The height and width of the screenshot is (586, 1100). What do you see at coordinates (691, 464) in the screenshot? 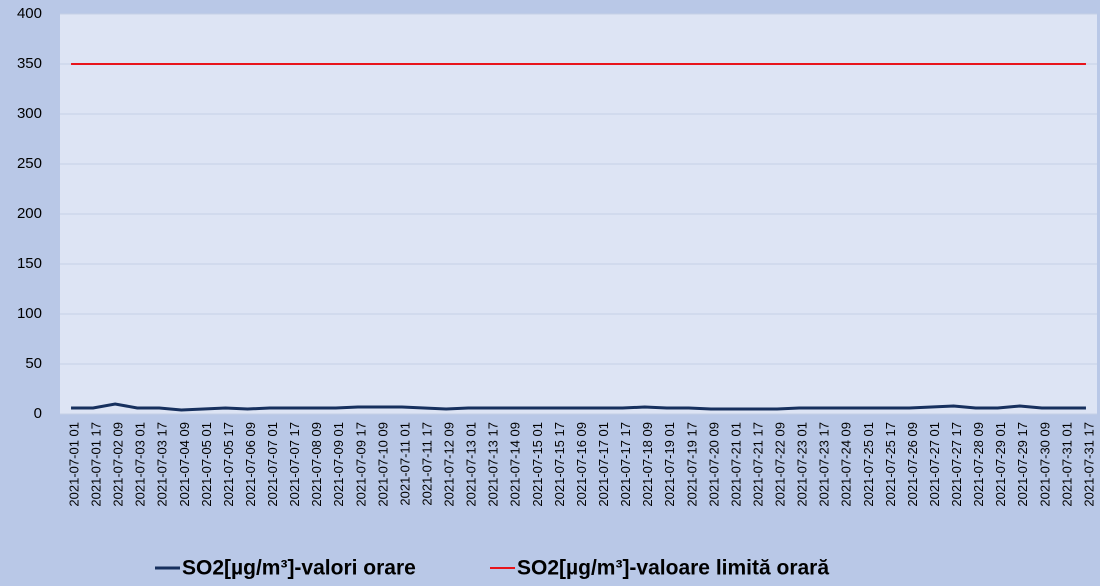
I see `x-tick-label: 2021-07-19 17` at bounding box center [691, 464].